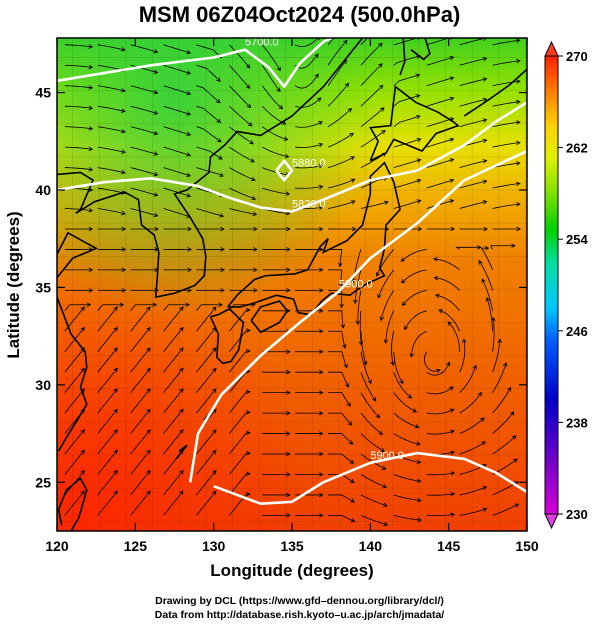 The width and height of the screenshot is (599, 625). Describe the element at coordinates (13, 284) in the screenshot. I see `y-axis-label: Latitude (degrees)` at that location.